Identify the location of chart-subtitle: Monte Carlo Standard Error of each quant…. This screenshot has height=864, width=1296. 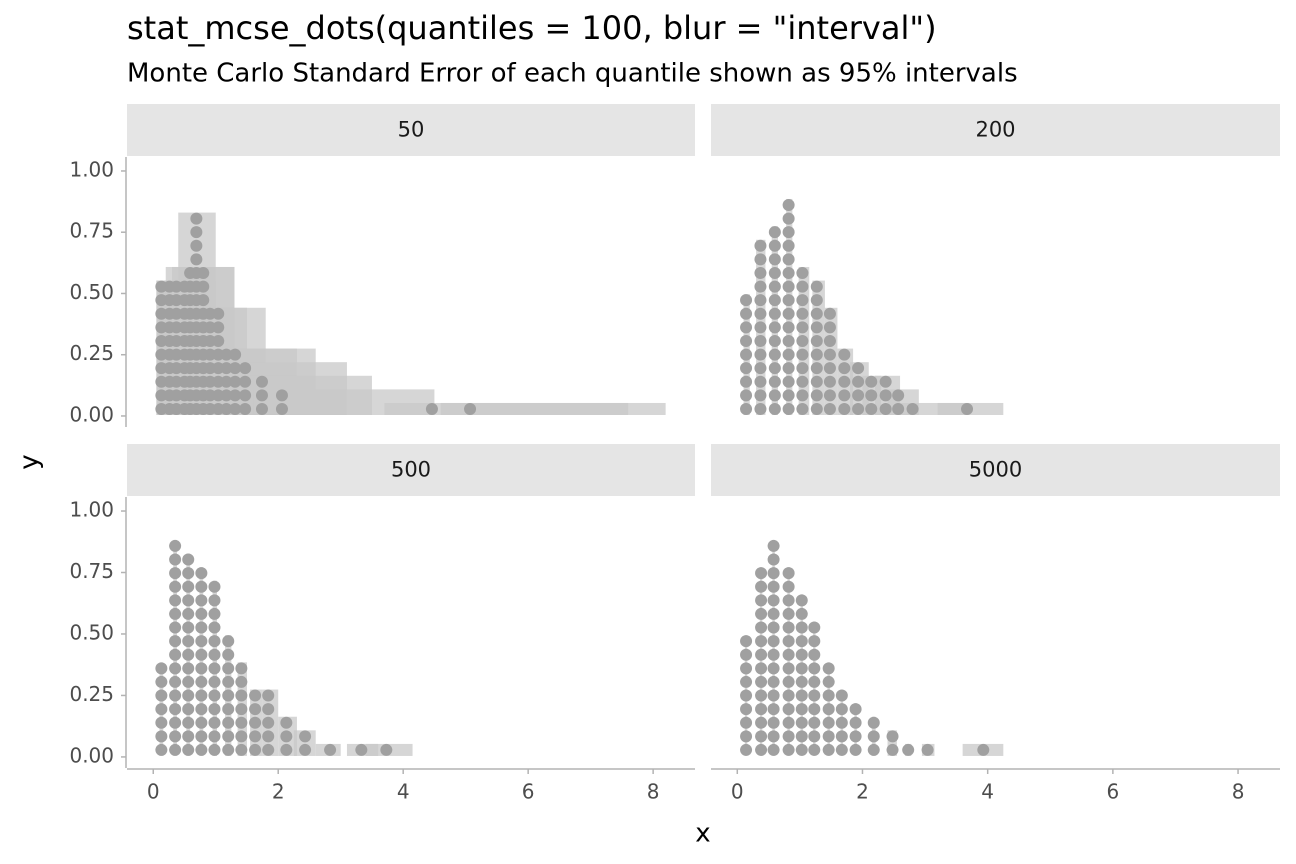
(572, 74).